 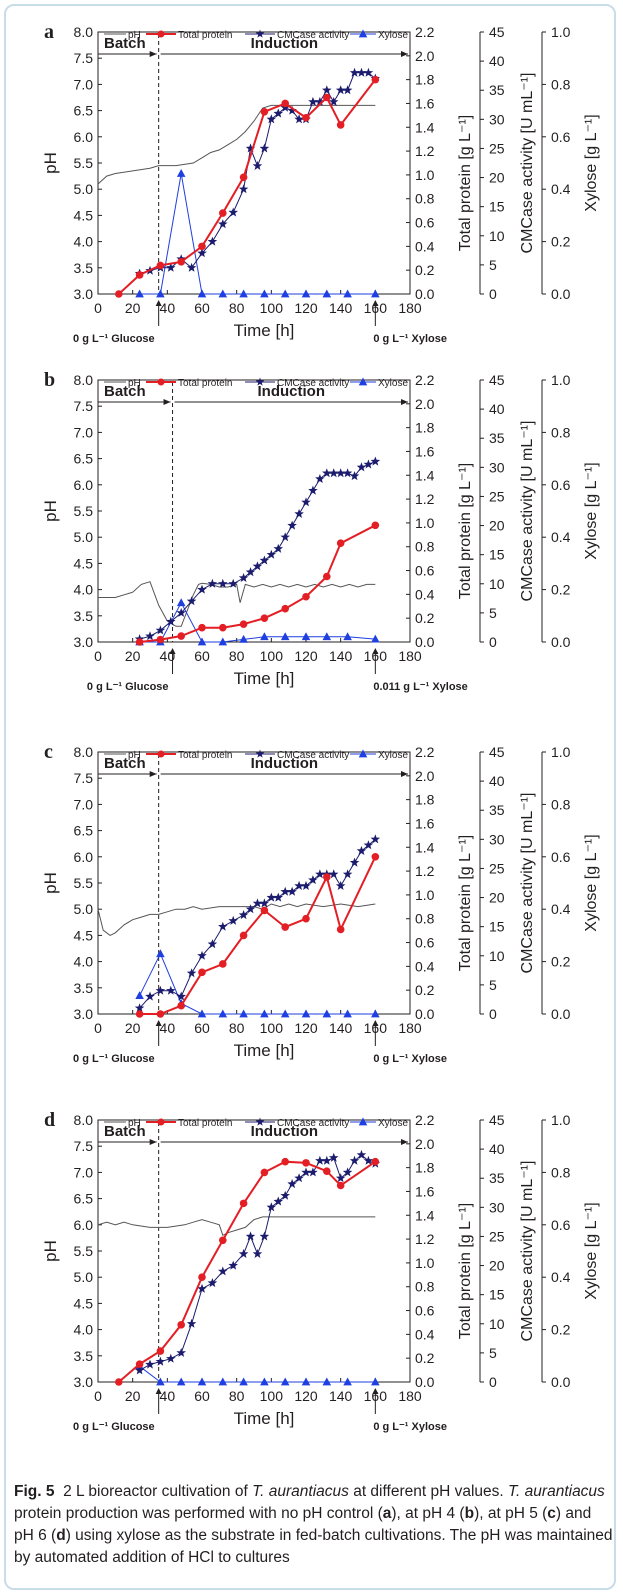 I want to click on xylose-axis-label: Xylose [g L⁻¹], so click(x=591, y=882).